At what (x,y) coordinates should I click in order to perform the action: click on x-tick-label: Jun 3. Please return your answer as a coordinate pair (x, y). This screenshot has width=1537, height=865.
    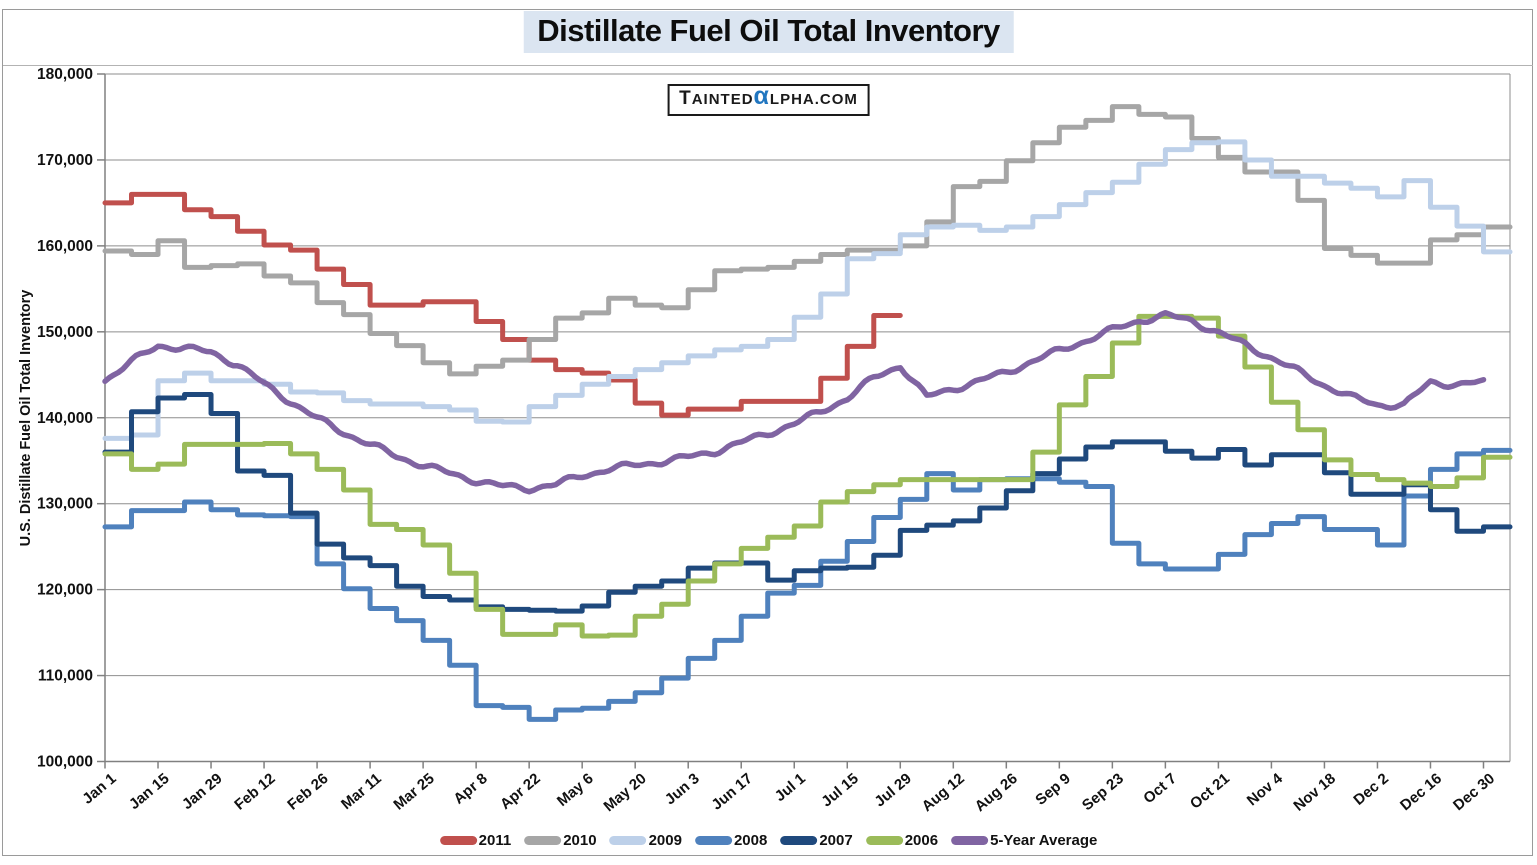
    Looking at the image, I should click on (682, 789).